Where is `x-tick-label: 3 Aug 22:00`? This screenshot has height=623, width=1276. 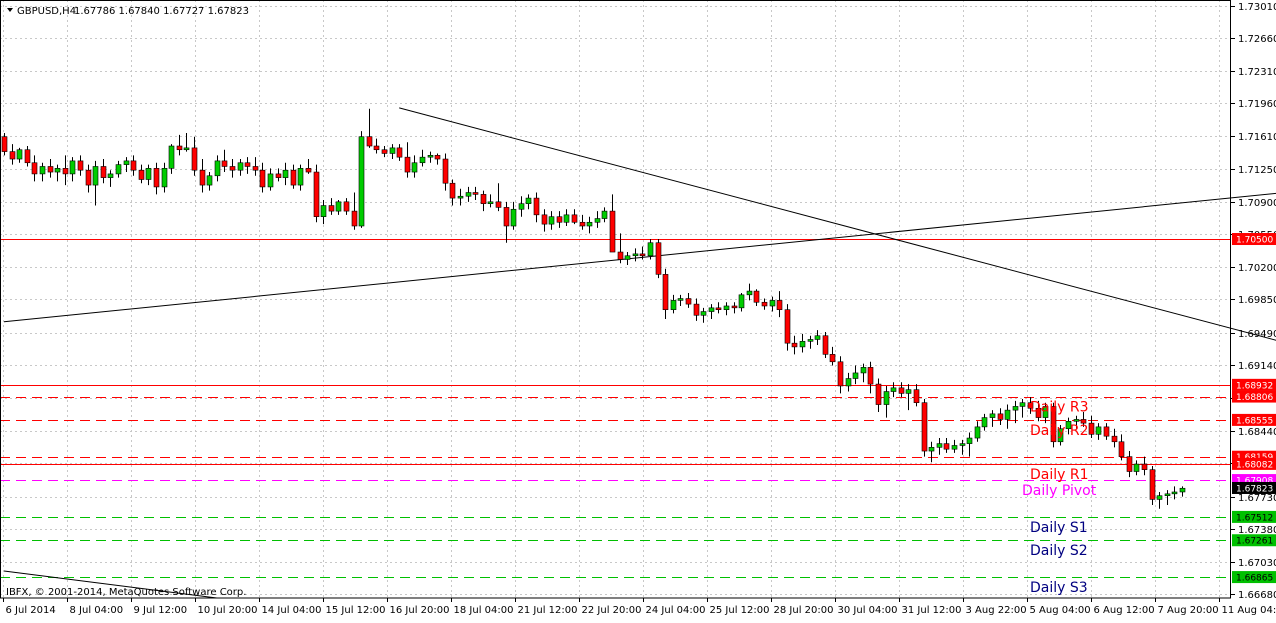
x-tick-label: 3 Aug 22:00 is located at coordinates (996, 610).